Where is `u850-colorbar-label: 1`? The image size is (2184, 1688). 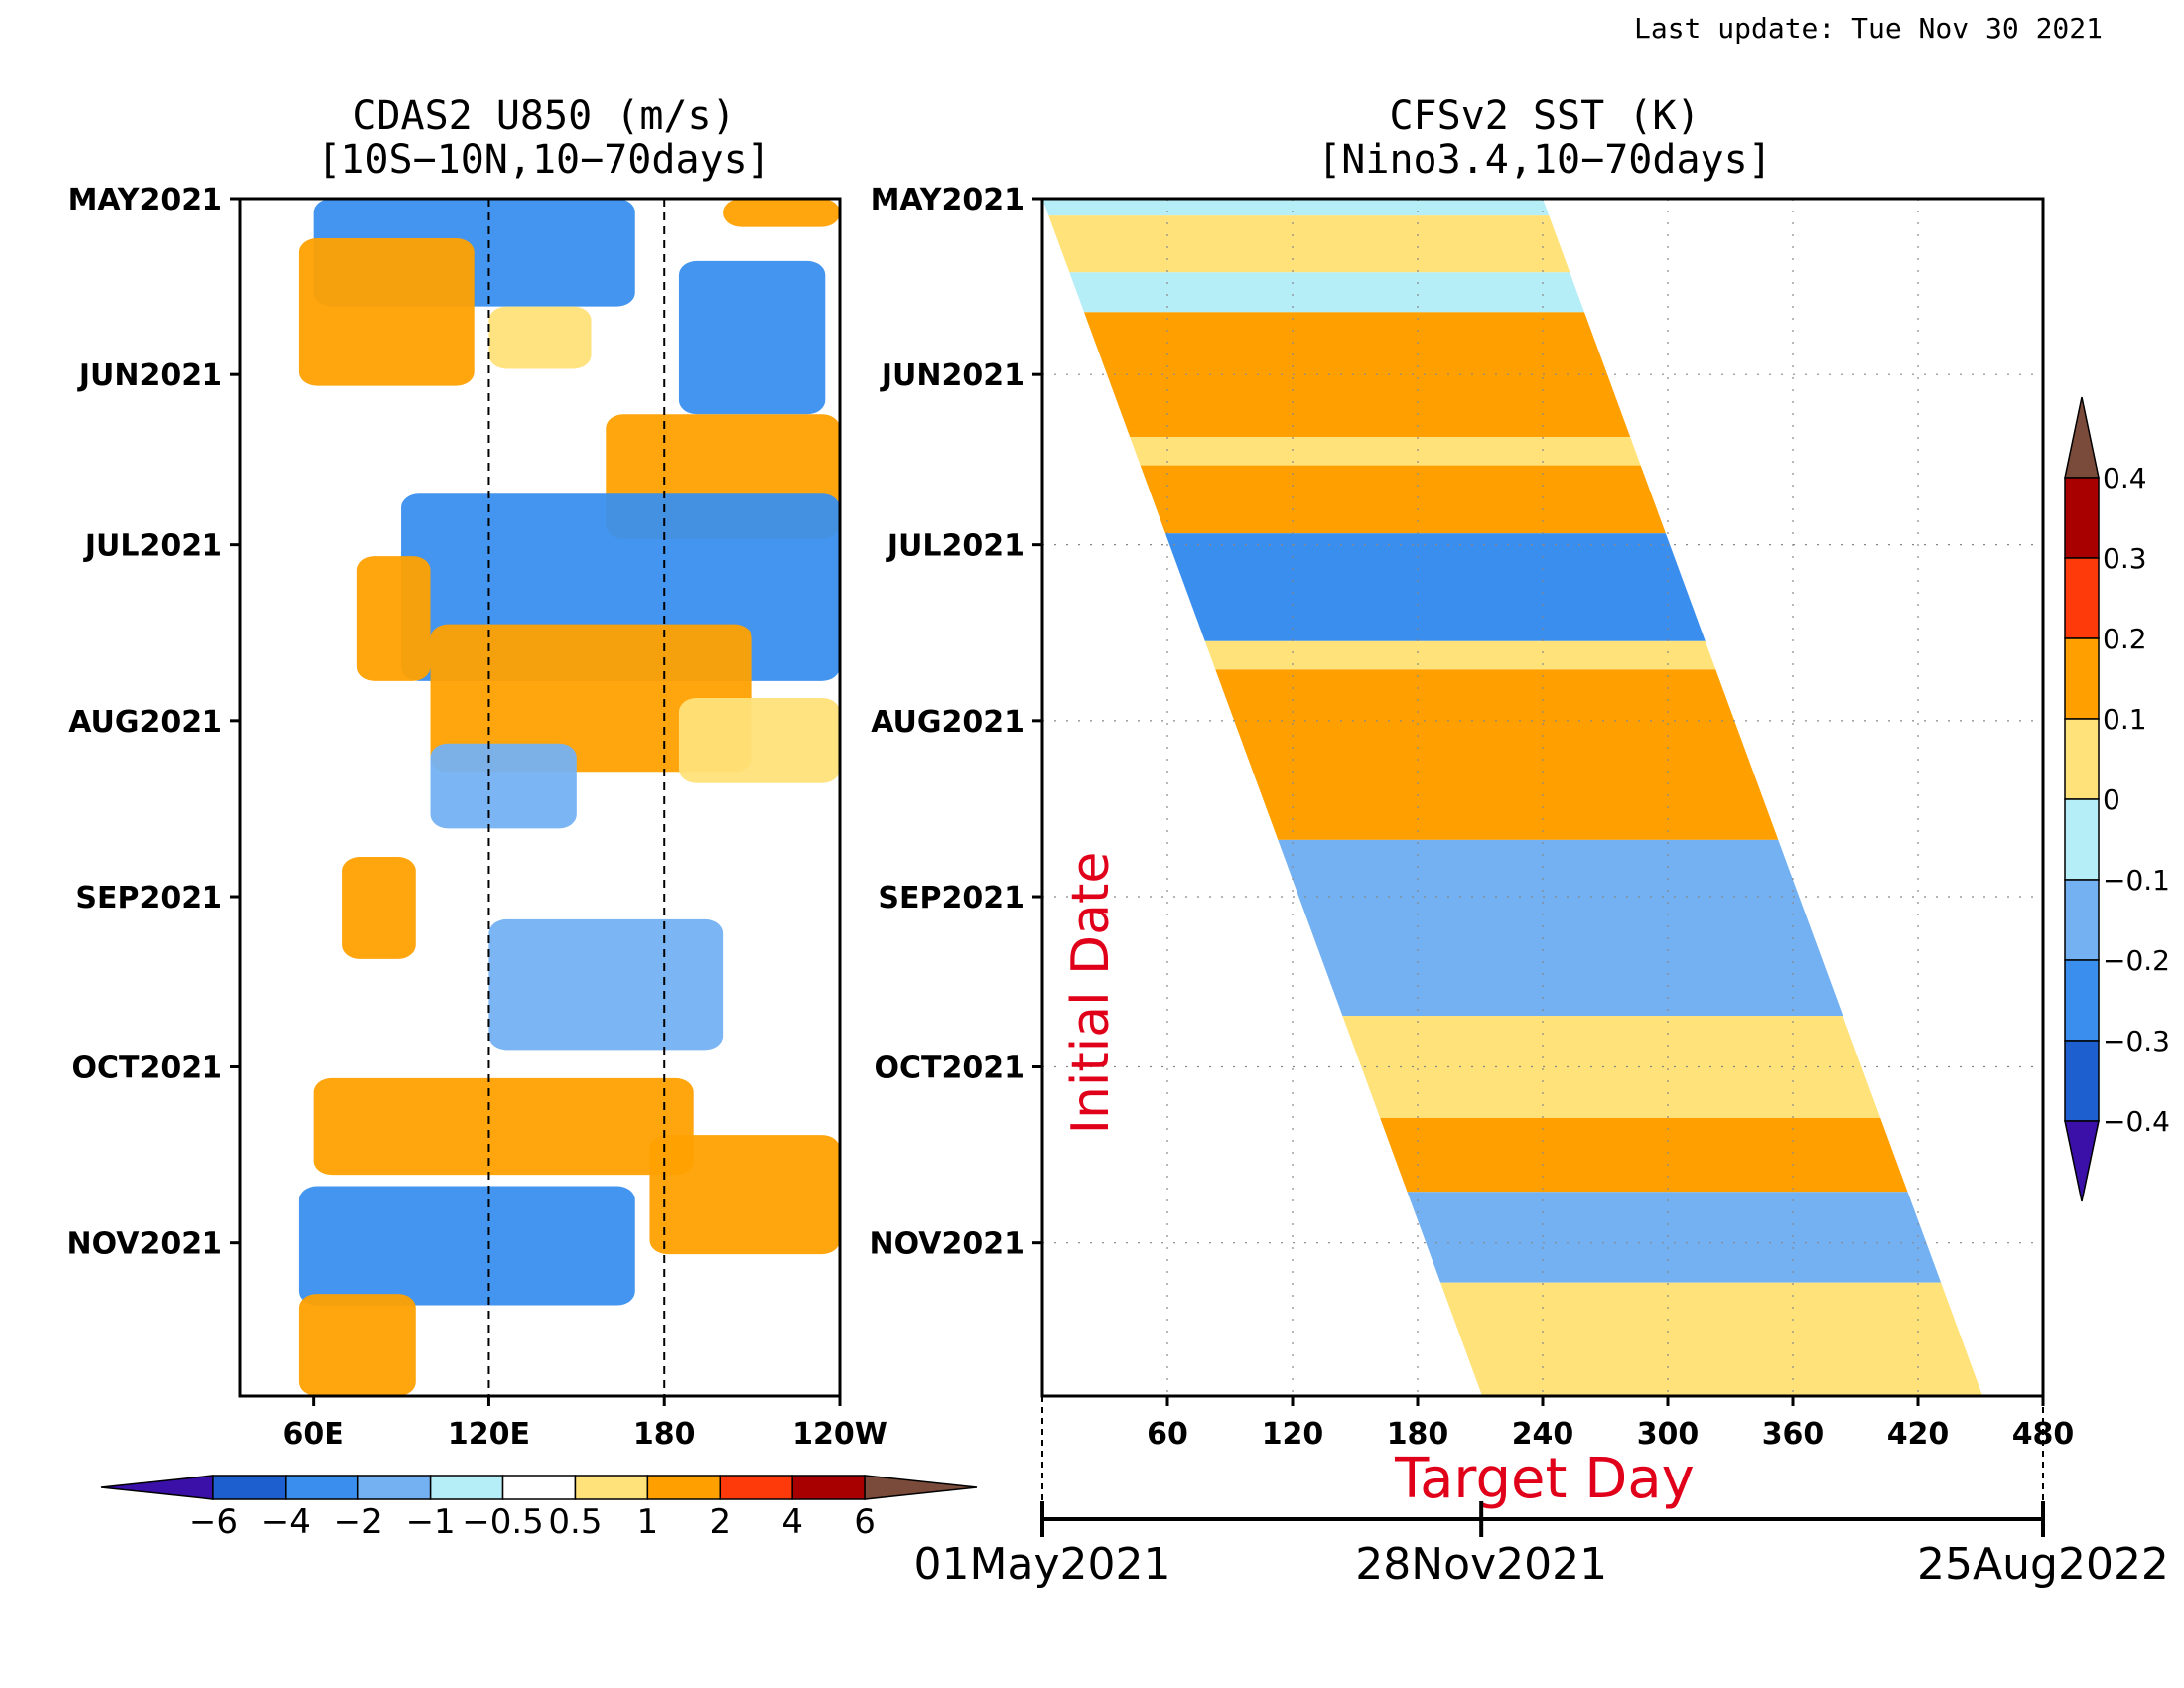 u850-colorbar-label: 1 is located at coordinates (648, 1522).